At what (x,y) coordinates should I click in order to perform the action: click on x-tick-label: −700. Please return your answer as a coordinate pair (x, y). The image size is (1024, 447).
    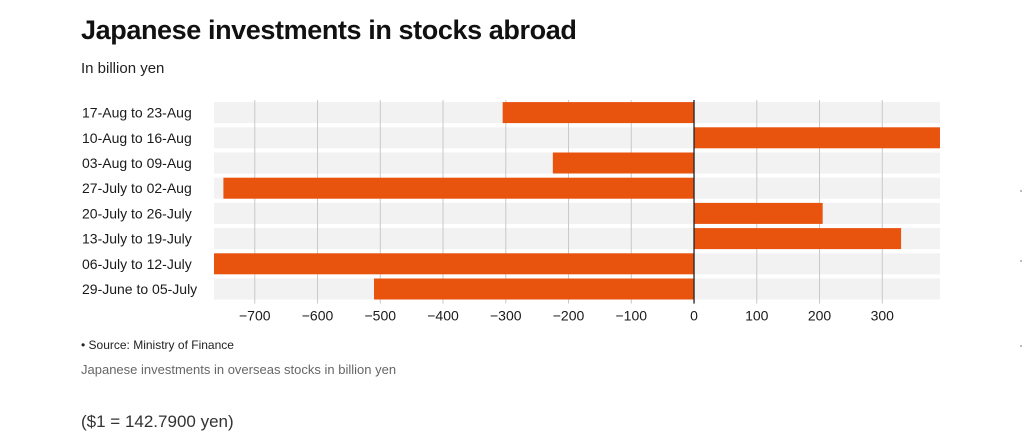
    Looking at the image, I should click on (255, 316).